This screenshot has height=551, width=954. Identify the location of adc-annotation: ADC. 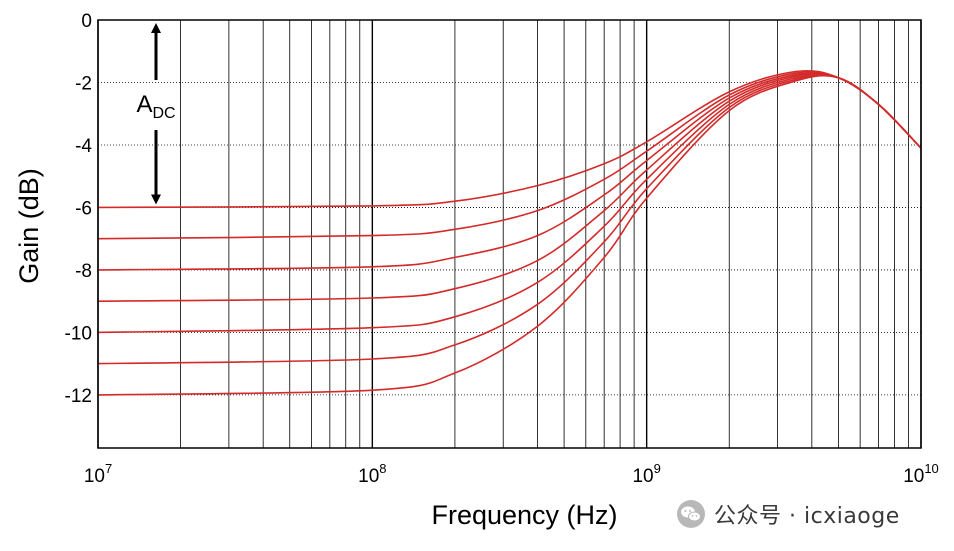
(156, 114).